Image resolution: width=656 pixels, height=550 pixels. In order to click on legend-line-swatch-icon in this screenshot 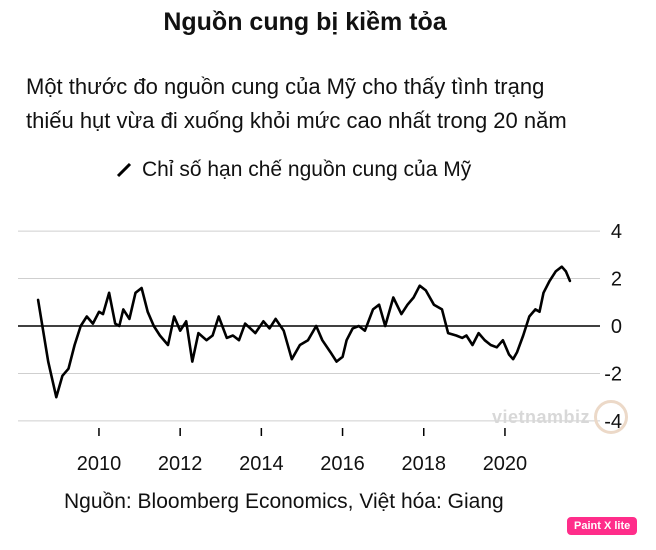, I will do `click(124, 170)`.